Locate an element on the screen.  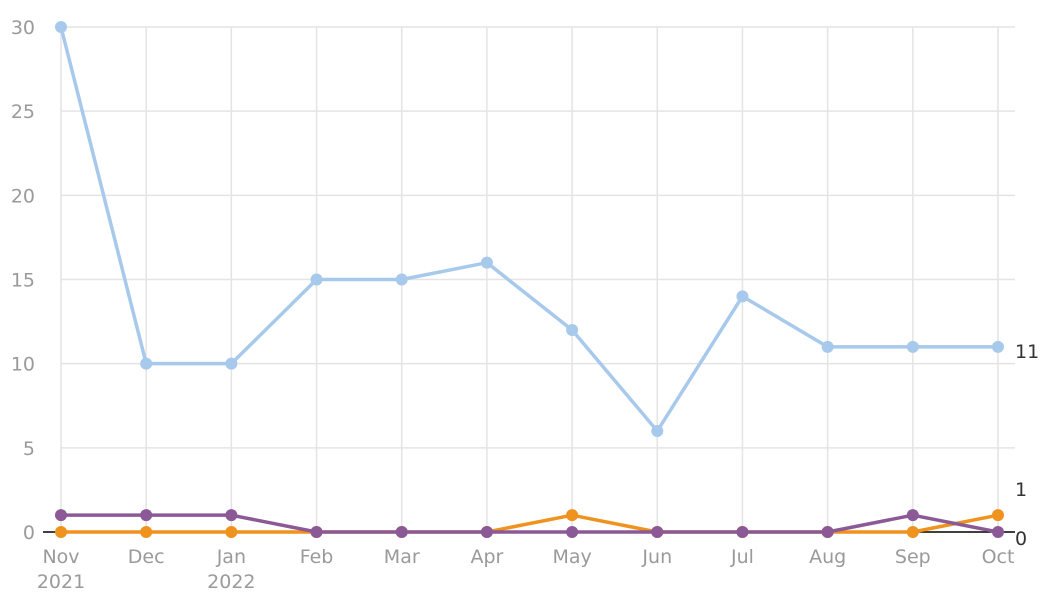
y-tick-label: 30 is located at coordinates (23, 28).